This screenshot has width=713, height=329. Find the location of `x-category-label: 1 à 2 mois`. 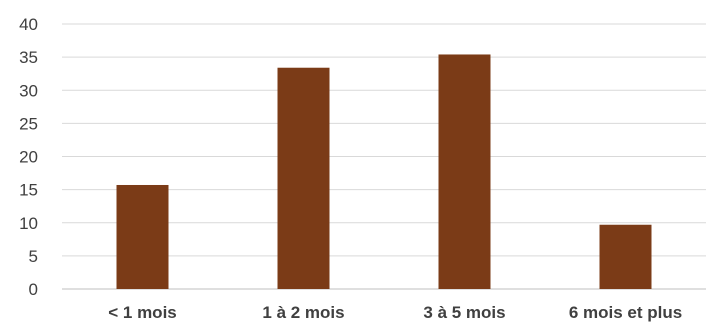

x-category-label: 1 à 2 mois is located at coordinates (303, 312).